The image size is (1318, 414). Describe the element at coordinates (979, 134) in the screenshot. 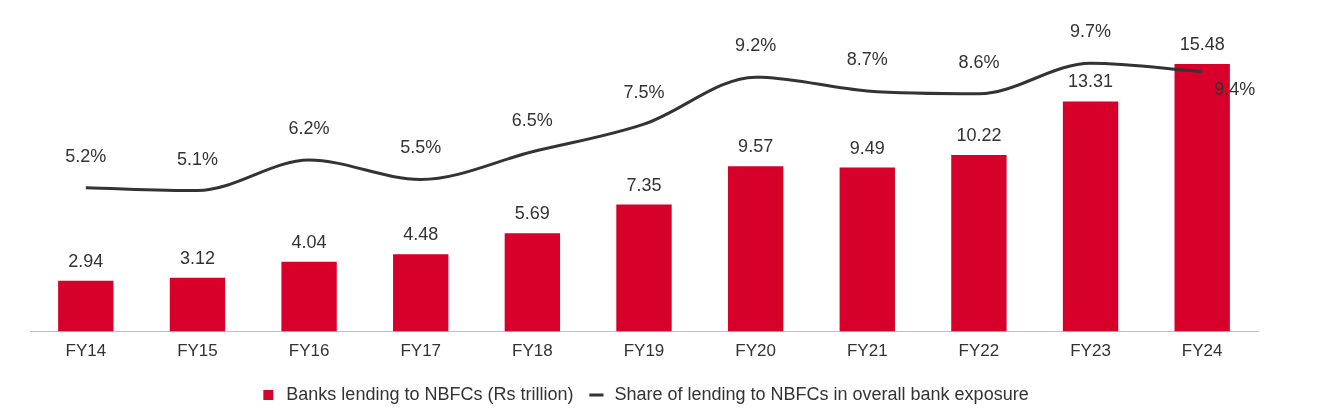

I see `data-label: 10.22` at that location.